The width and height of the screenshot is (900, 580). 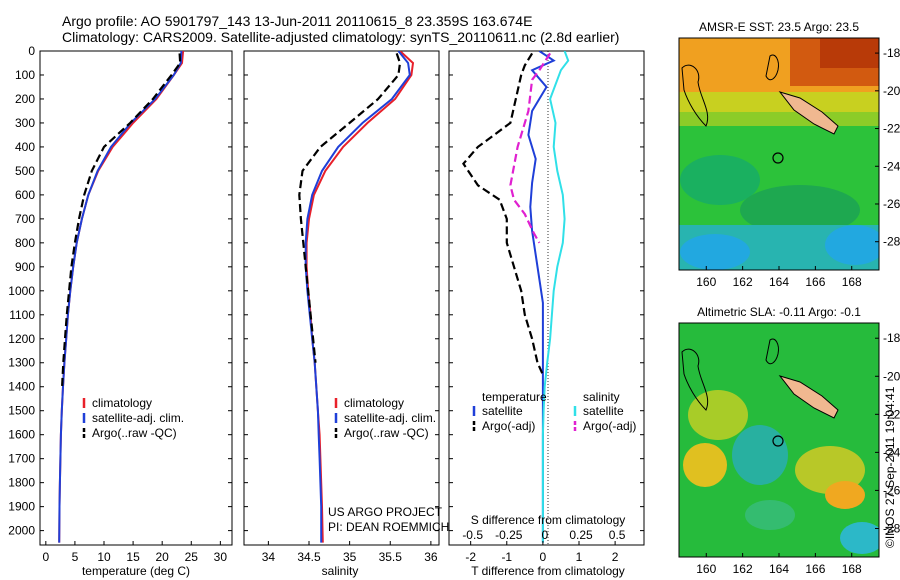 I want to click on x-tick-label: 34, so click(x=269, y=557).